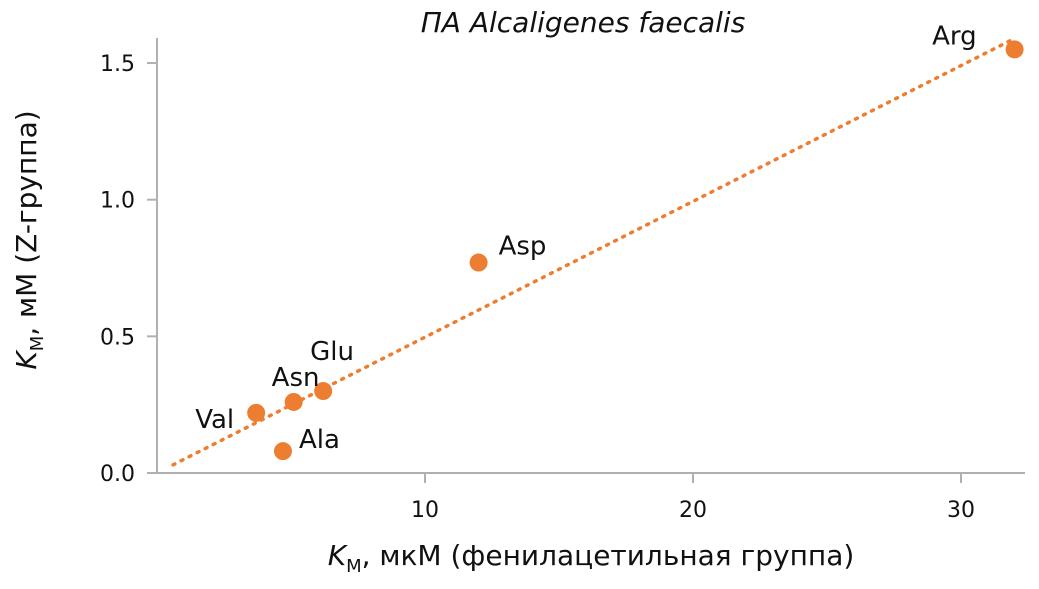 This screenshot has width=1039, height=589. What do you see at coordinates (425, 510) in the screenshot?
I see `x-tick-label: 10` at bounding box center [425, 510].